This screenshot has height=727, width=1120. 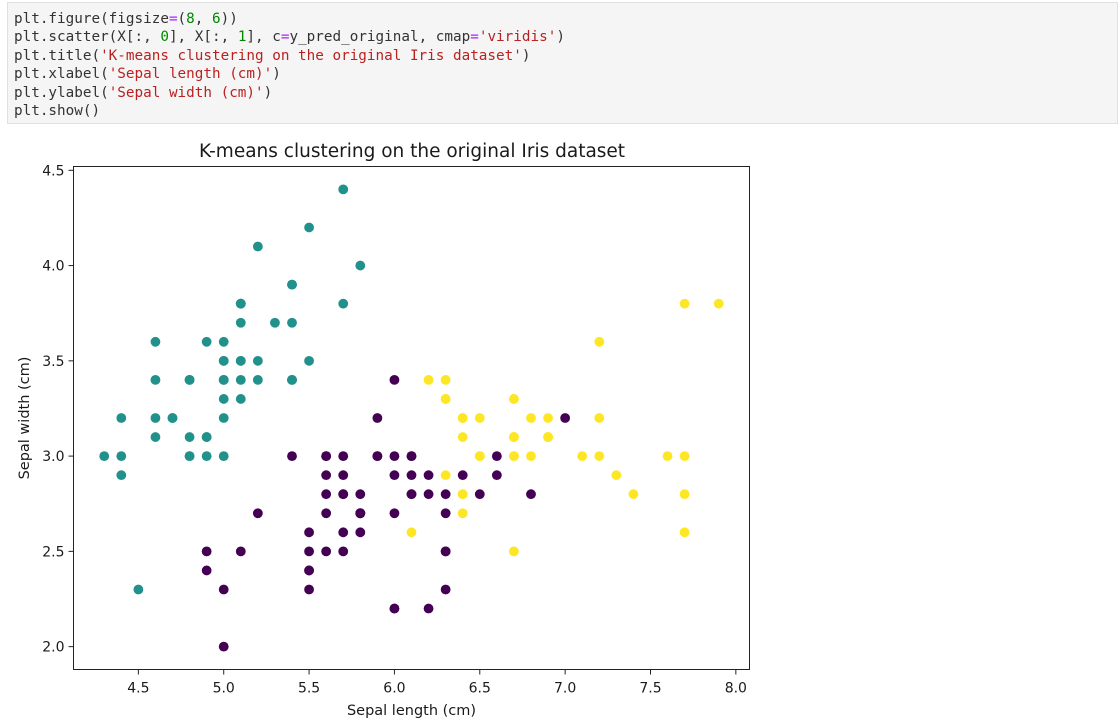 I want to click on code-token: 'Sepal length (cm)', so click(x=190, y=74).